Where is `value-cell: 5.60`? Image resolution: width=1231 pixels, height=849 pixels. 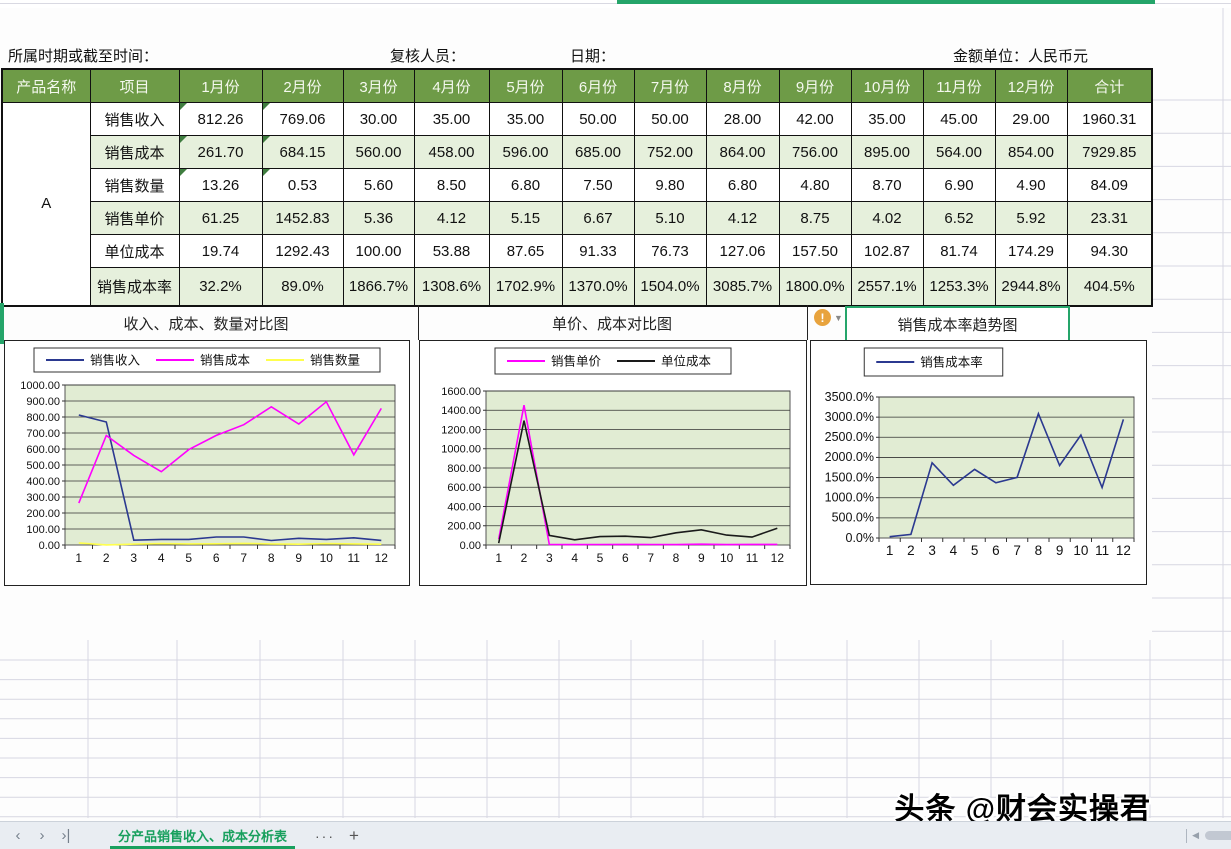 value-cell: 5.60 is located at coordinates (378, 185).